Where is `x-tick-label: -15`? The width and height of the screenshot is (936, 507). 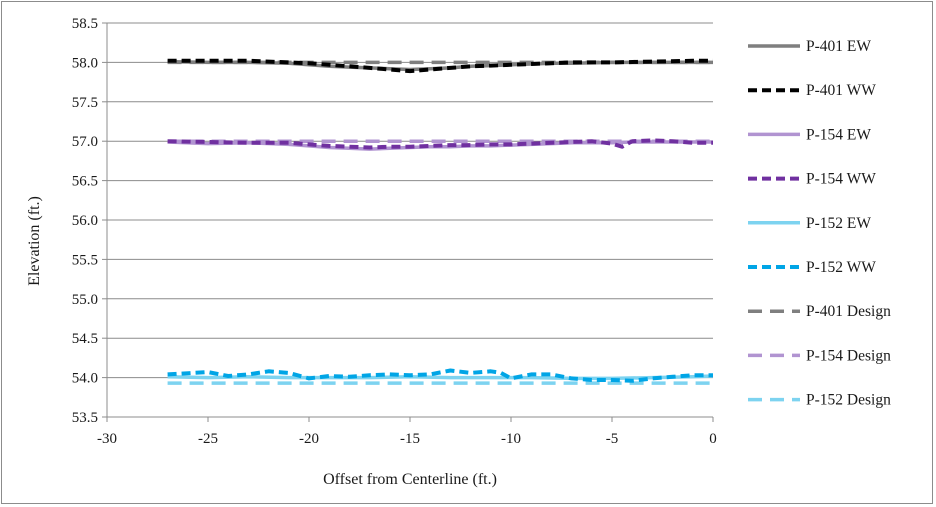 x-tick-label: -15 is located at coordinates (410, 439).